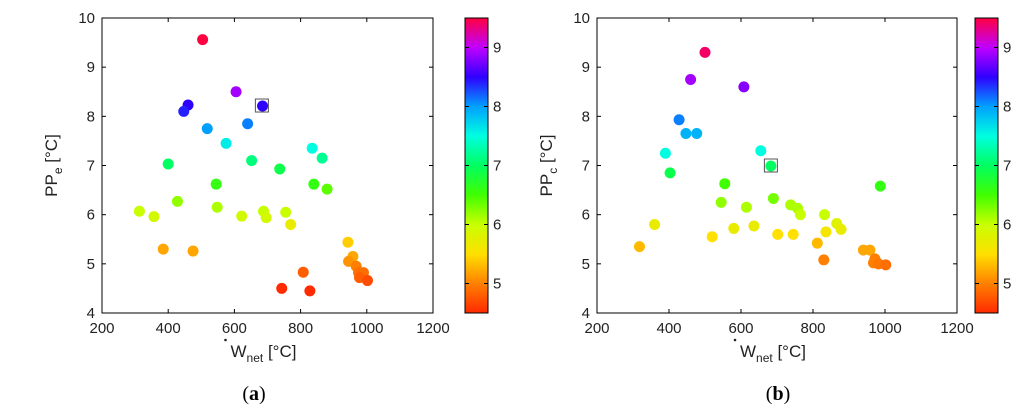 Image resolution: width=1024 pixels, height=411 pixels. What do you see at coordinates (86, 18) in the screenshot?
I see `y-tick-label: 10` at bounding box center [86, 18].